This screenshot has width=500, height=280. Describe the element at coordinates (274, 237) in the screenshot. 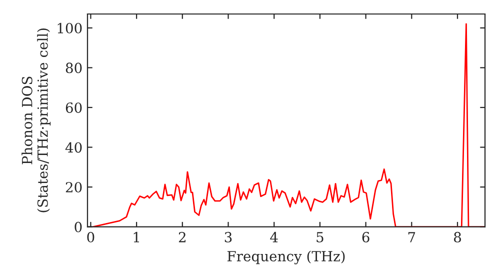

I see `x-tick-label: 4` at that location.